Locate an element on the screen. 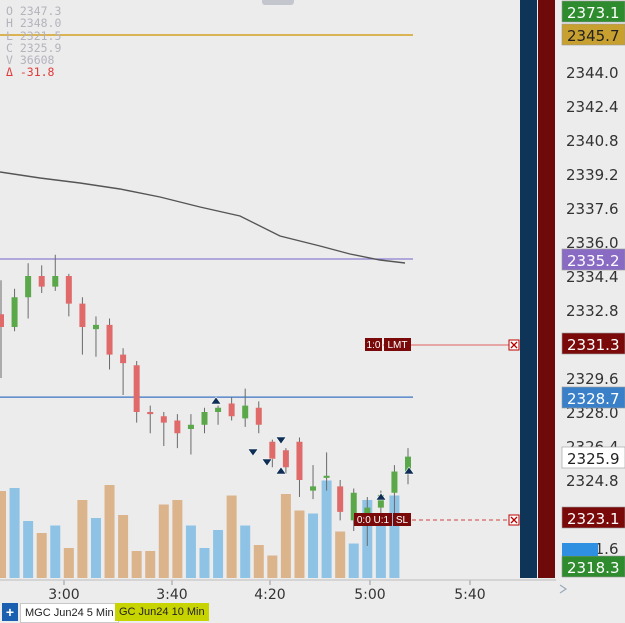 The height and width of the screenshot is (623, 625). time-tick-label: 3:40 is located at coordinates (171, 595).